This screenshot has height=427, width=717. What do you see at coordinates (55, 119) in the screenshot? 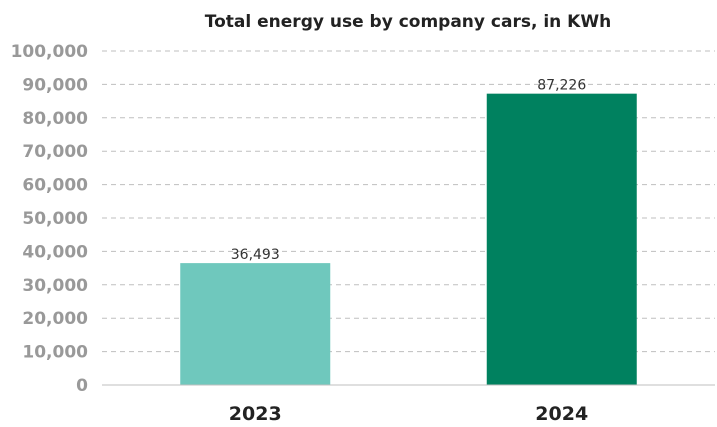
I see `y-tick-label: 80,000` at bounding box center [55, 119].